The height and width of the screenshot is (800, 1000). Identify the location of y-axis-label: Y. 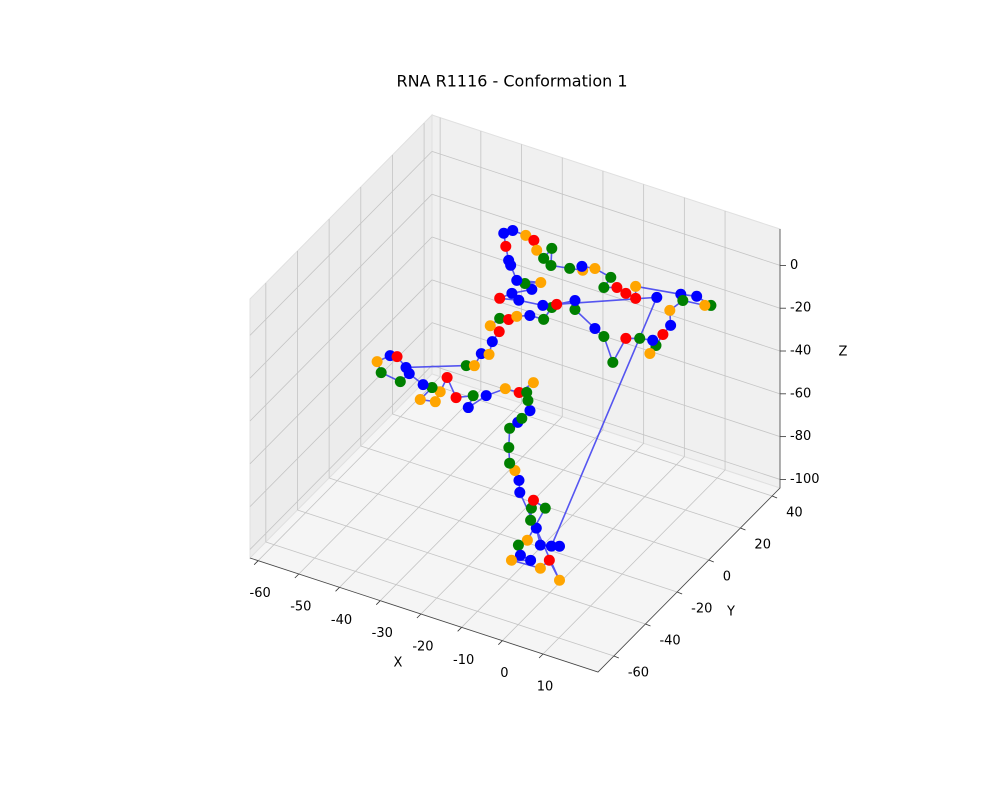
(730, 612).